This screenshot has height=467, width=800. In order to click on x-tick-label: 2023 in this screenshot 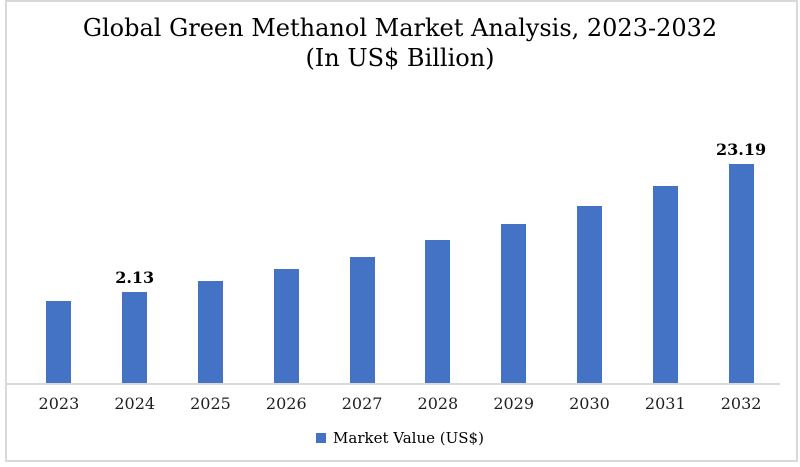, I will do `click(59, 403)`.